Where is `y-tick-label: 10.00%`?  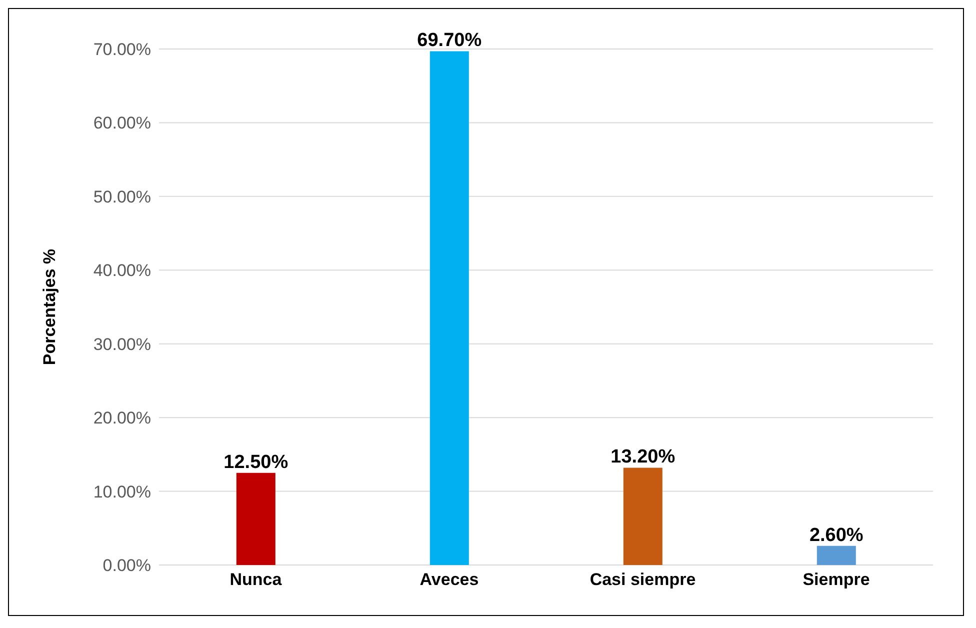
y-tick-label: 10.00% is located at coordinates (122, 492).